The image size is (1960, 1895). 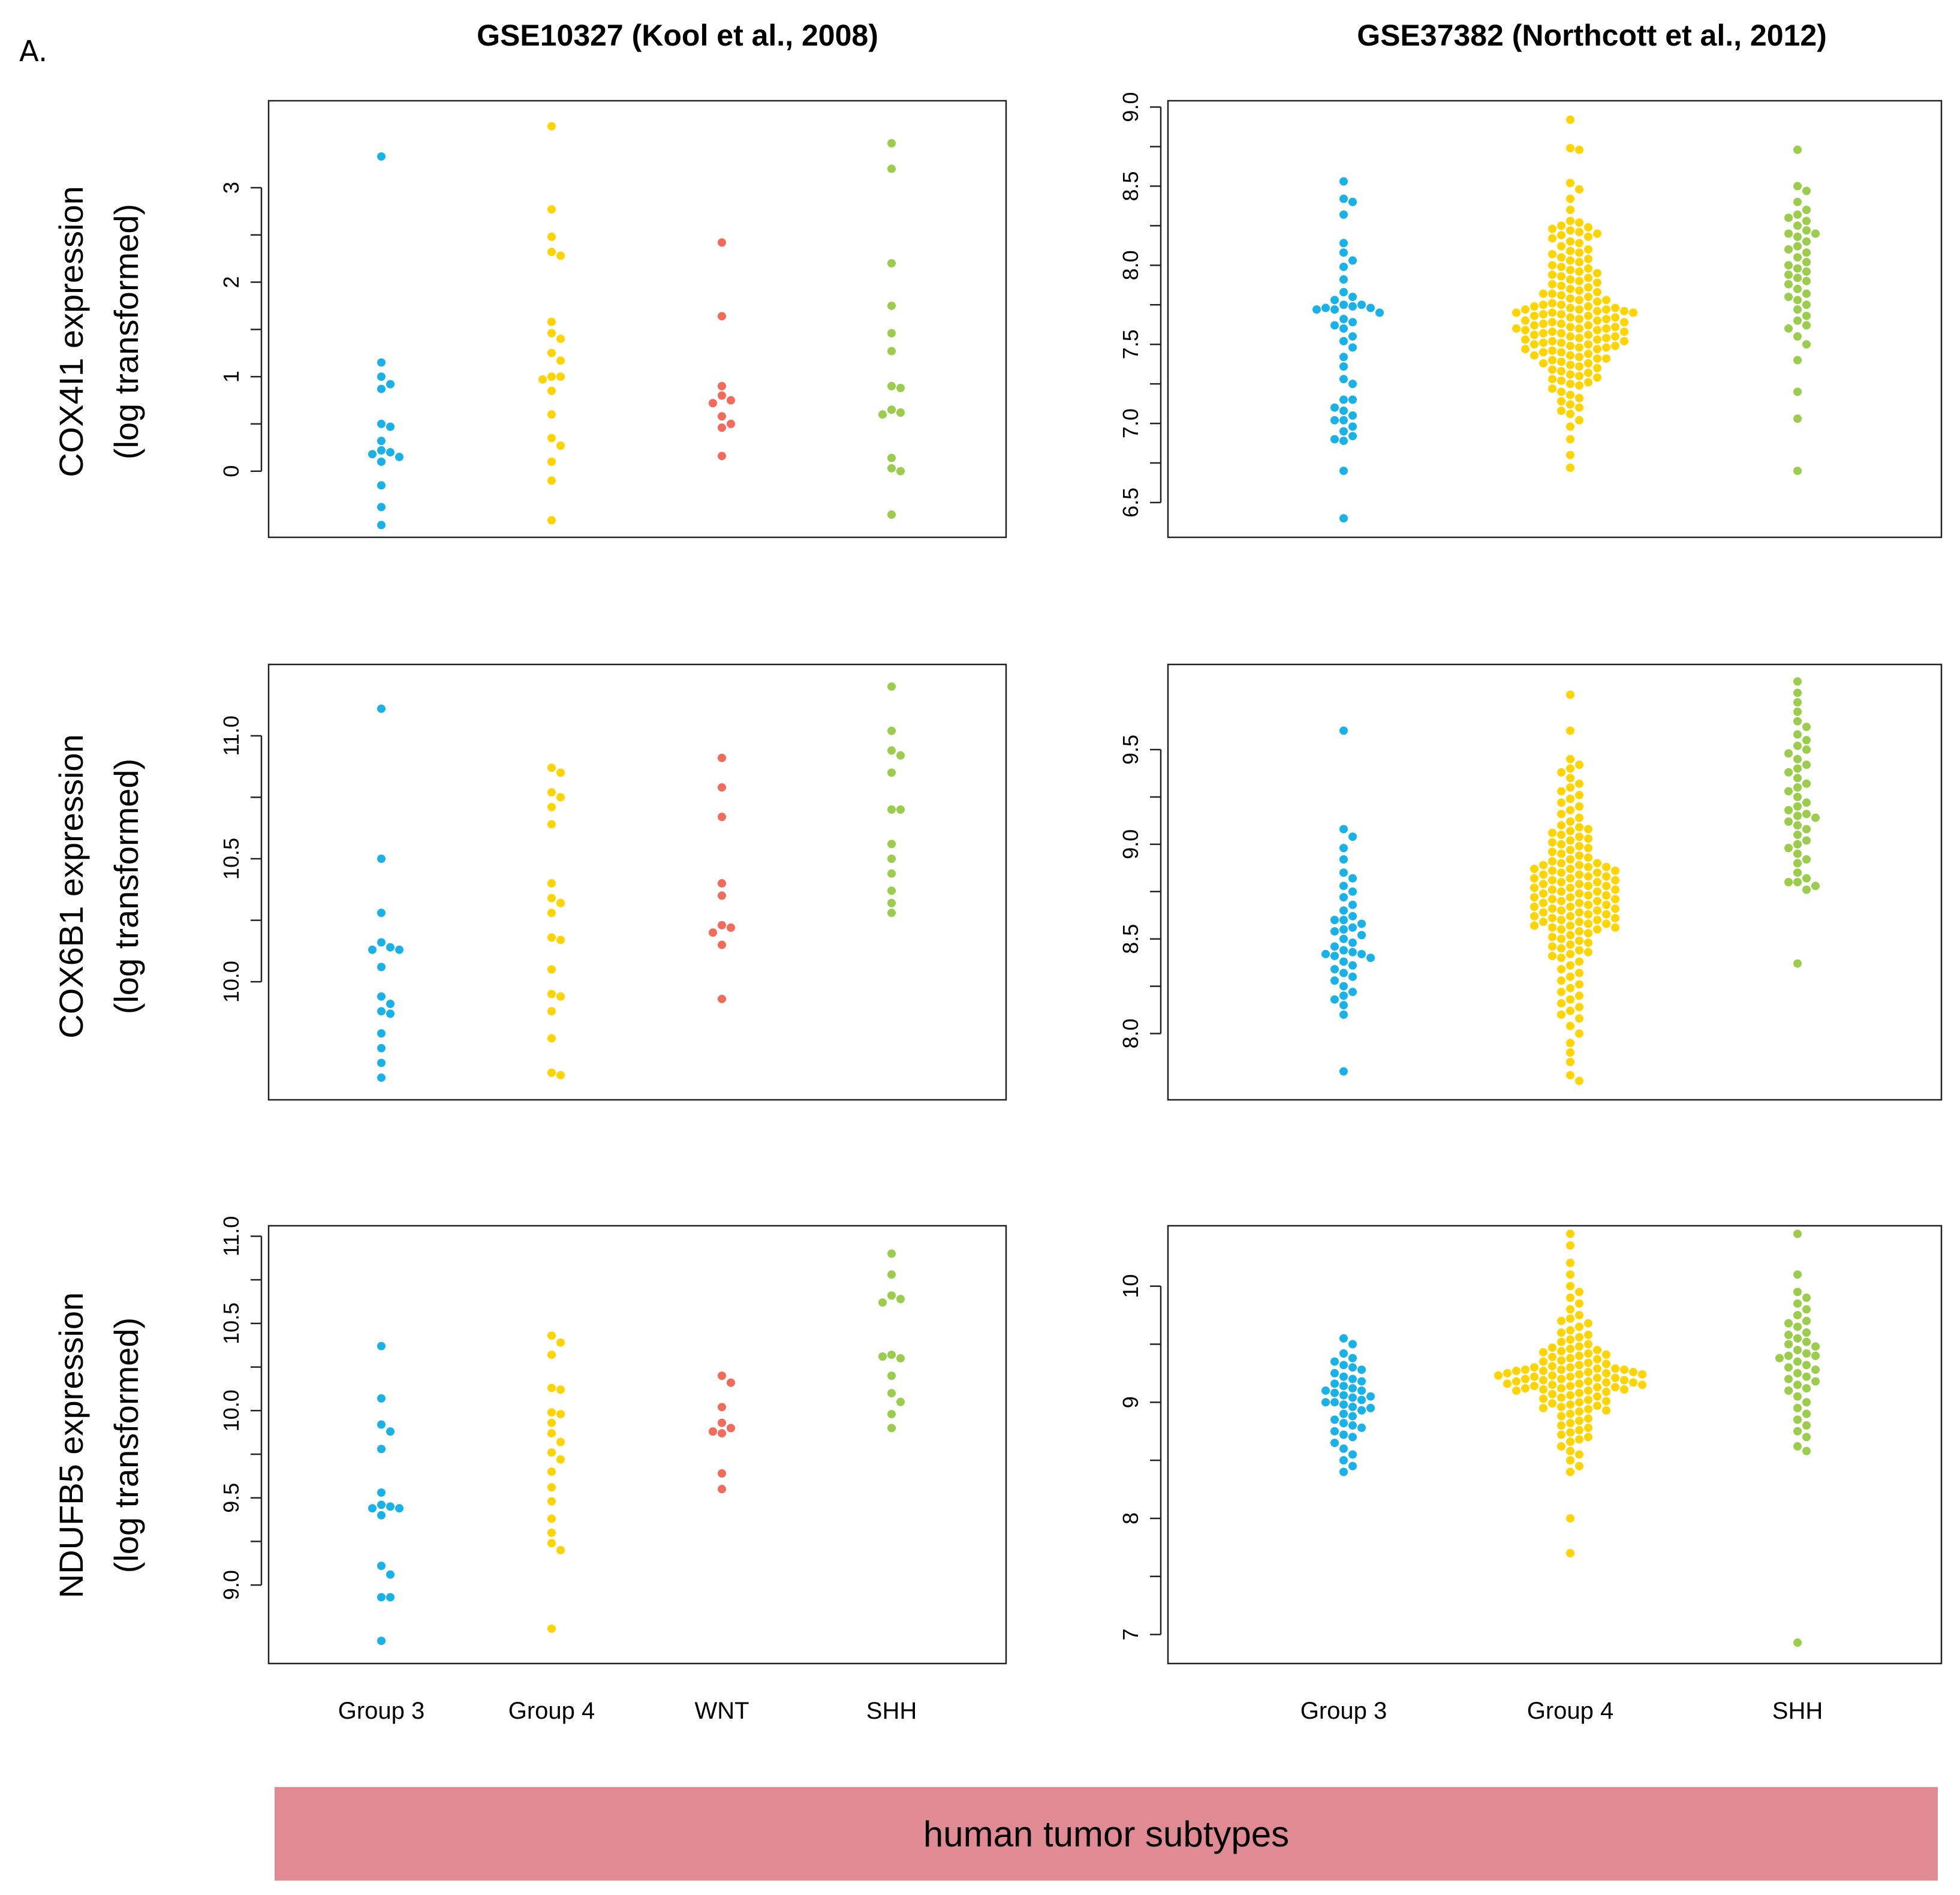 What do you see at coordinates (551, 1711) in the screenshot?
I see `x-category-label: Group 4` at bounding box center [551, 1711].